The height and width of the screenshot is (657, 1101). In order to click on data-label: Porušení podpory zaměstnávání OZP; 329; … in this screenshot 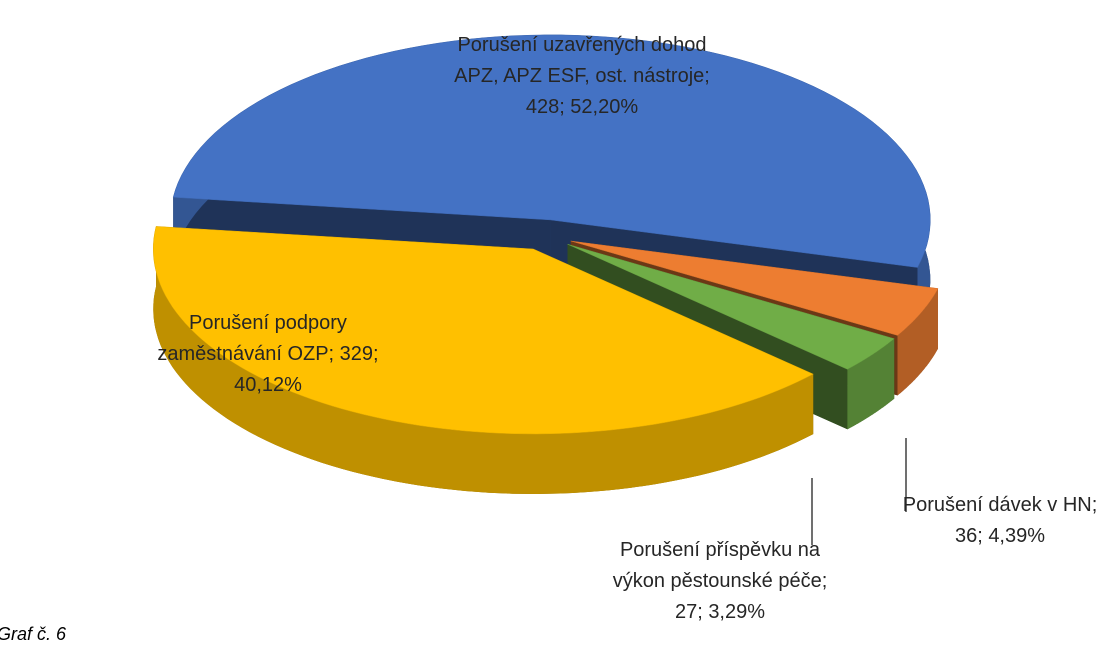, I will do `click(268, 354)`.